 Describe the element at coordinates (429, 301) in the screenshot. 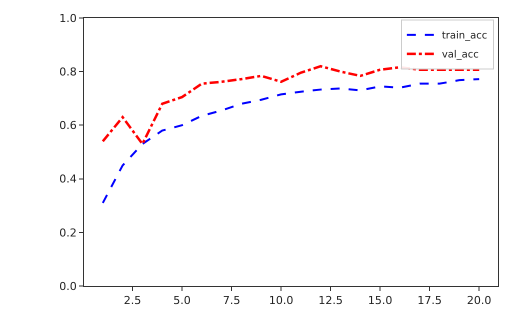

I see `x-tick-label: 17.5` at that location.